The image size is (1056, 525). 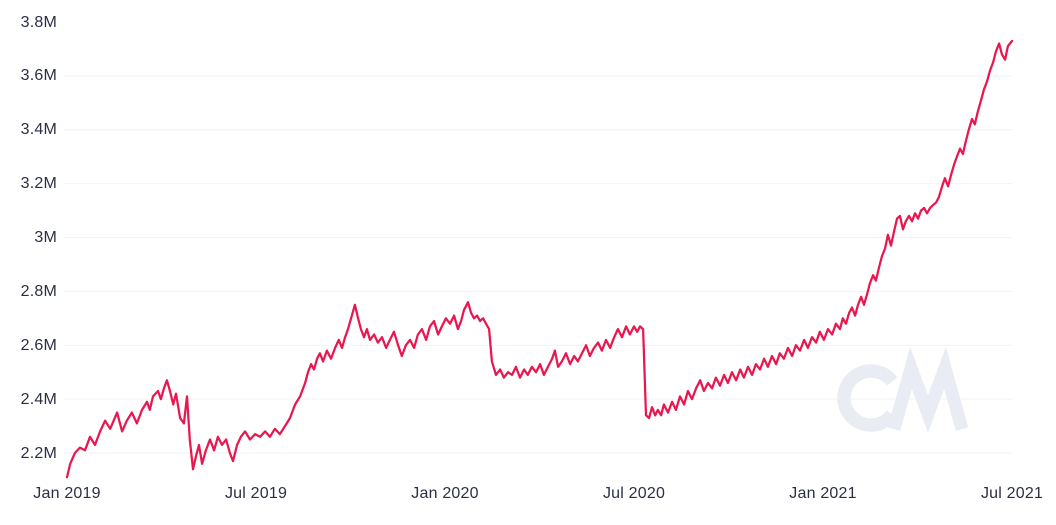 I want to click on x-tick-label: Jul 2019, so click(x=256, y=493).